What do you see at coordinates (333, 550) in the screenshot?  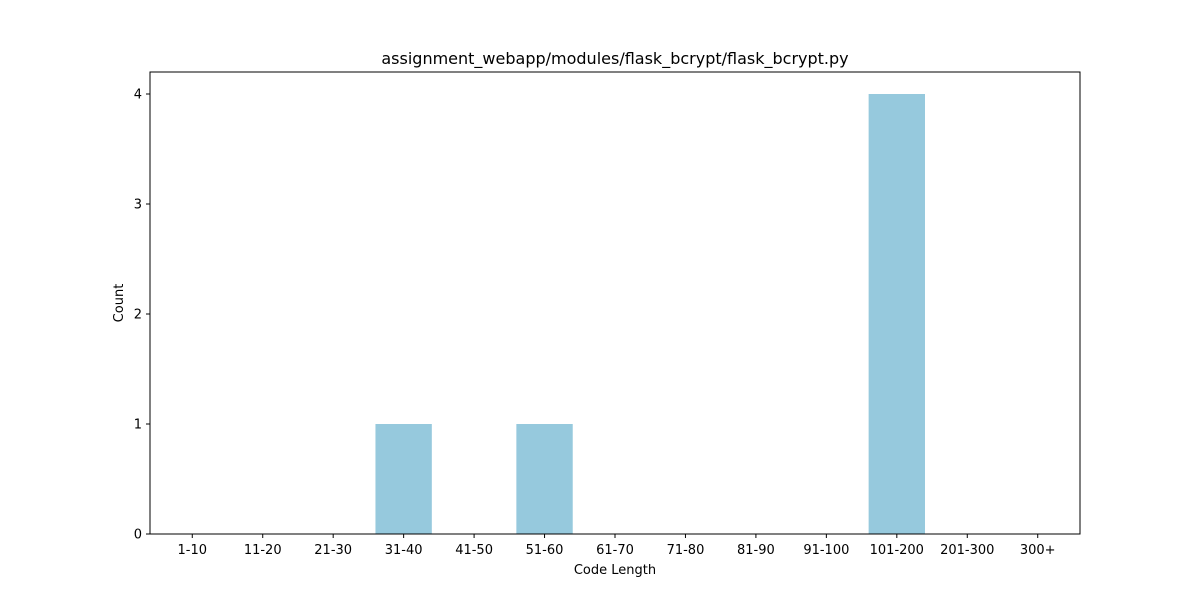 I see `x-tick-label: 21-30` at bounding box center [333, 550].